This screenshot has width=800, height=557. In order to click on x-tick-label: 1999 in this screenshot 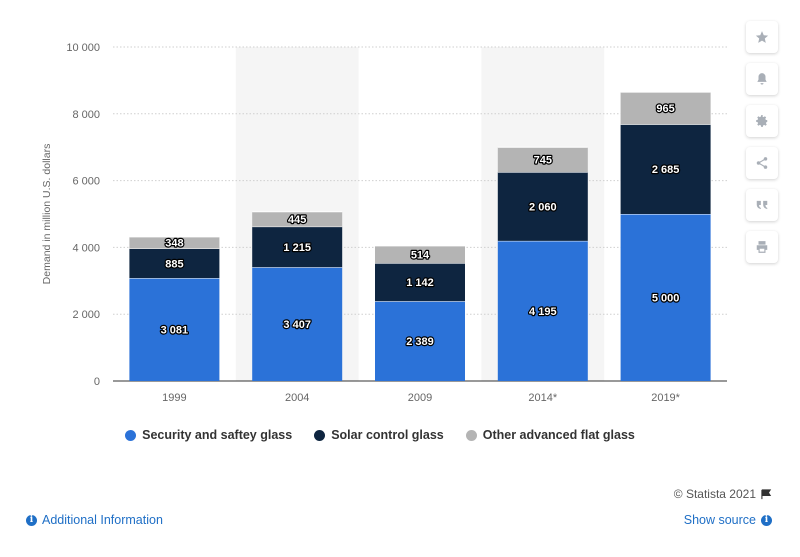, I will do `click(174, 398)`.